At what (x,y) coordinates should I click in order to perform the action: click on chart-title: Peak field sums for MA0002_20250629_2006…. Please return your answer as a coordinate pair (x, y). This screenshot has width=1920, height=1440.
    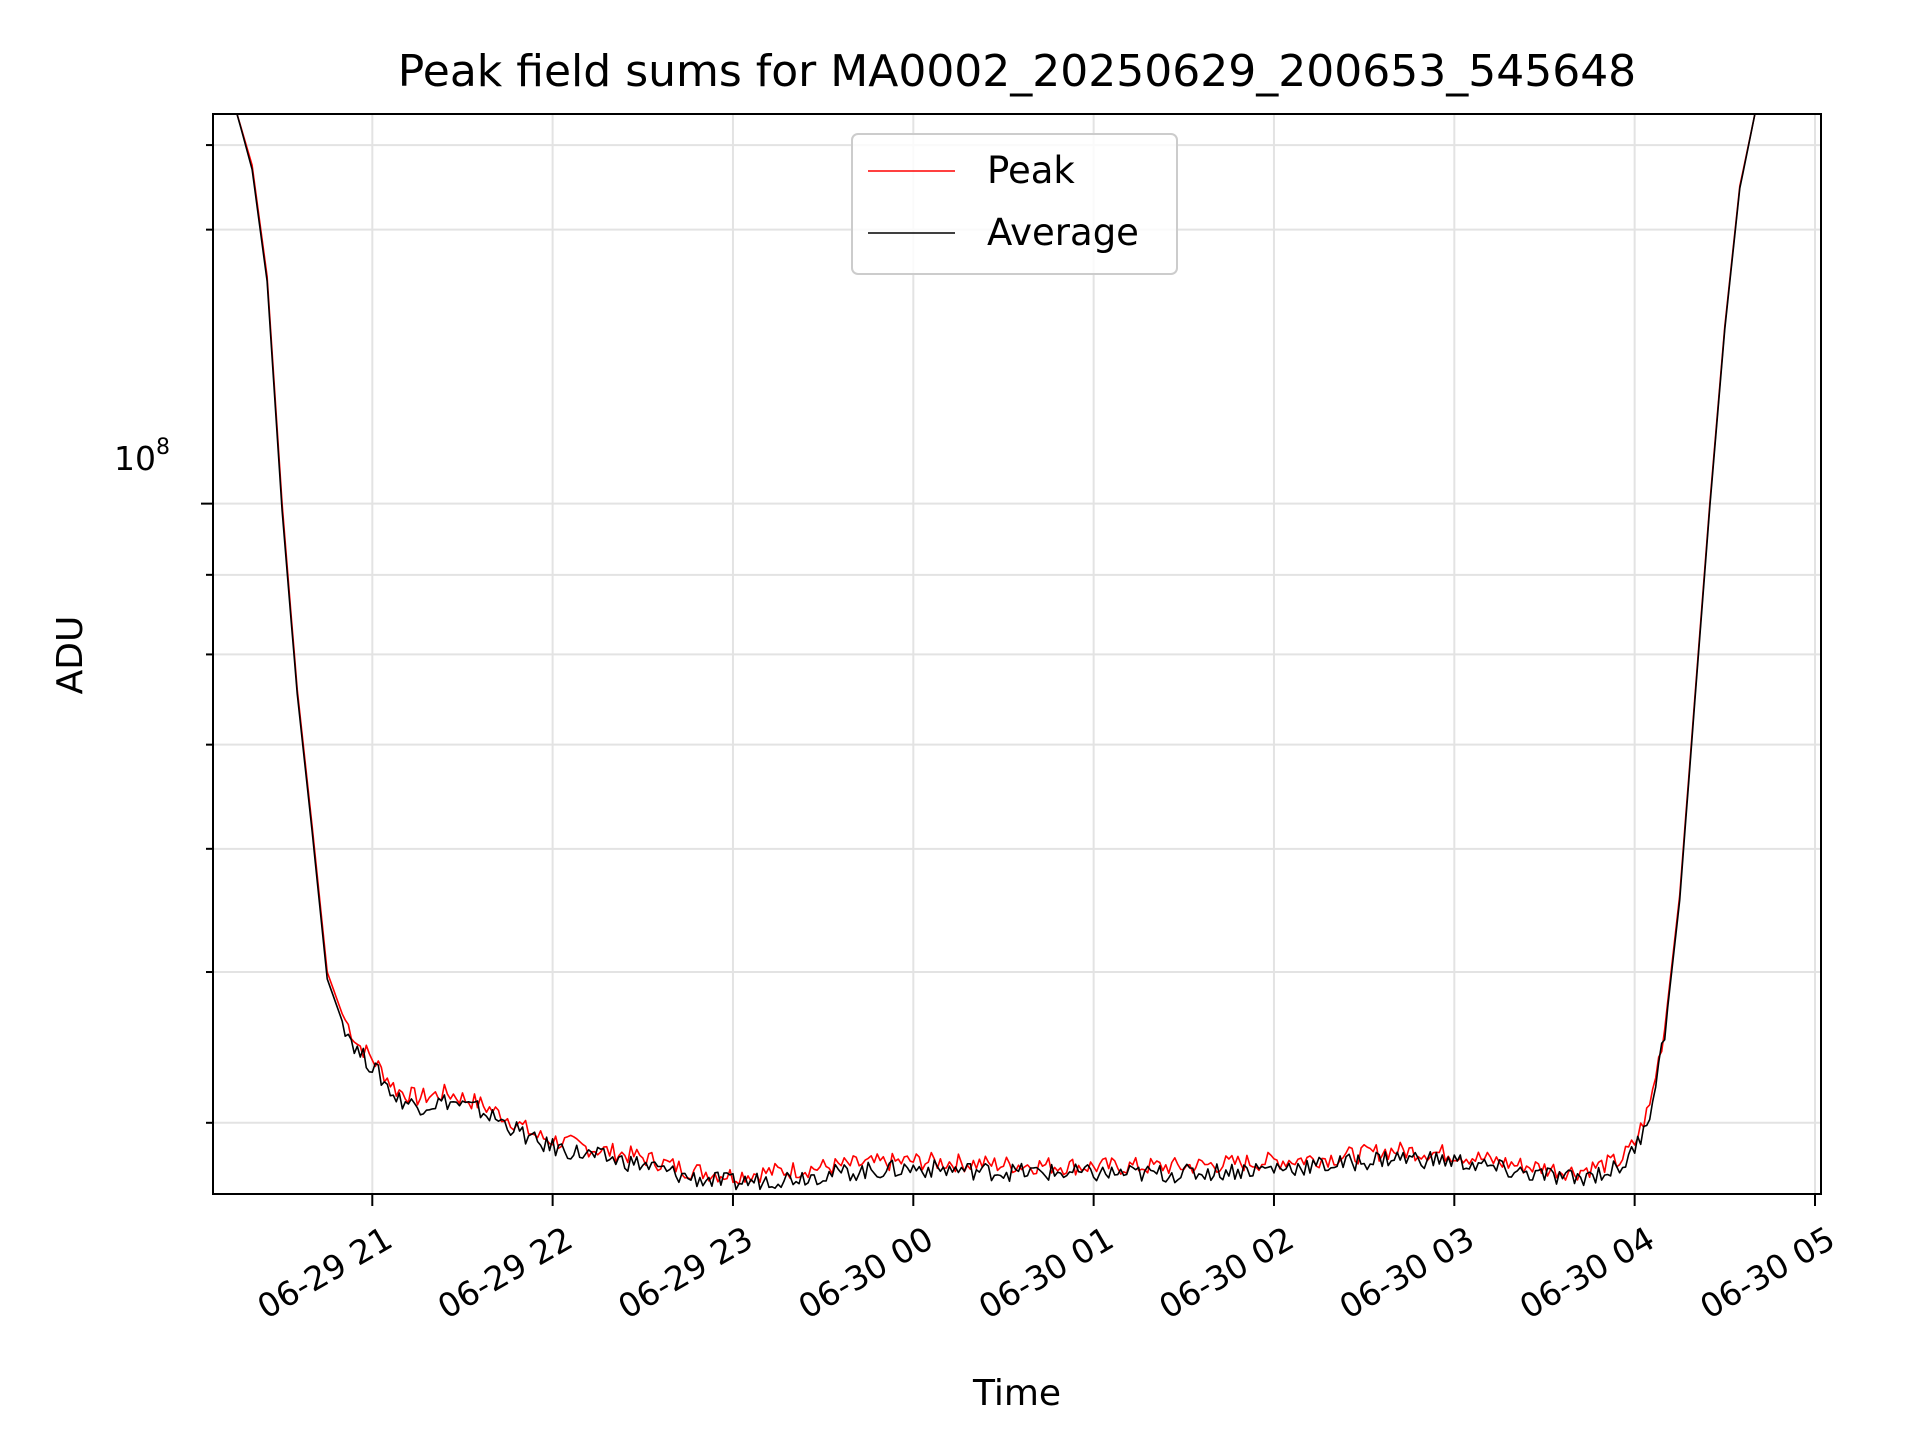
    Looking at the image, I should click on (1017, 71).